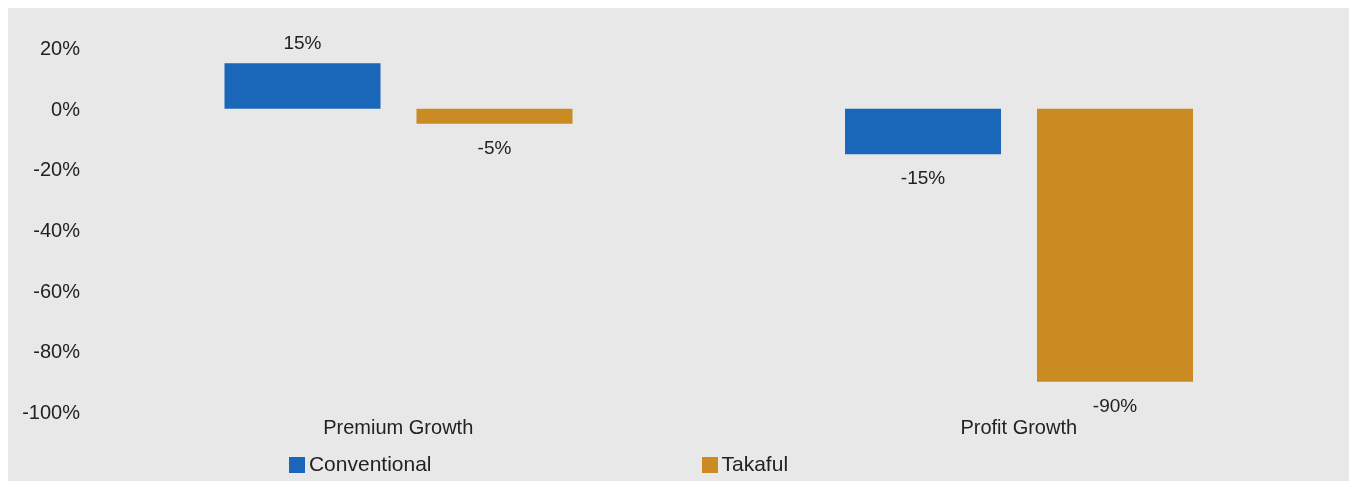  Describe the element at coordinates (1115, 405) in the screenshot. I see `data-label: -90%` at that location.